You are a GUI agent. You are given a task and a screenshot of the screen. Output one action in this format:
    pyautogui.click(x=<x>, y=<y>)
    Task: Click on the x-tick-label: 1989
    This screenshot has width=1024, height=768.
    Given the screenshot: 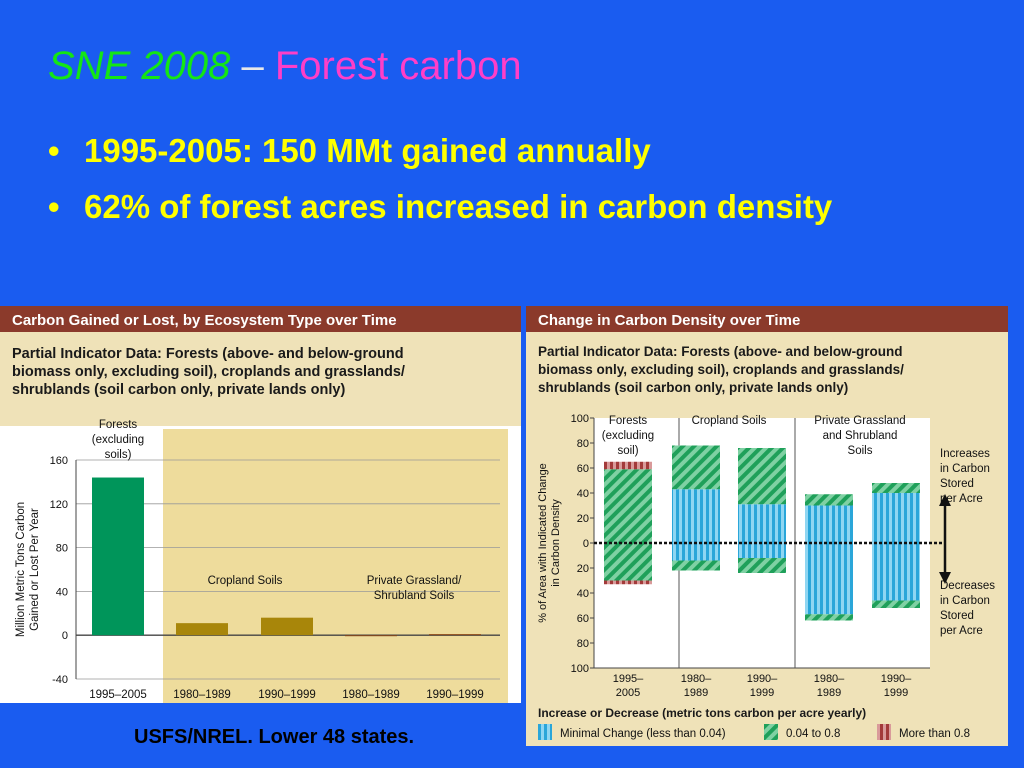 What is the action you would take?
    pyautogui.click(x=829, y=693)
    